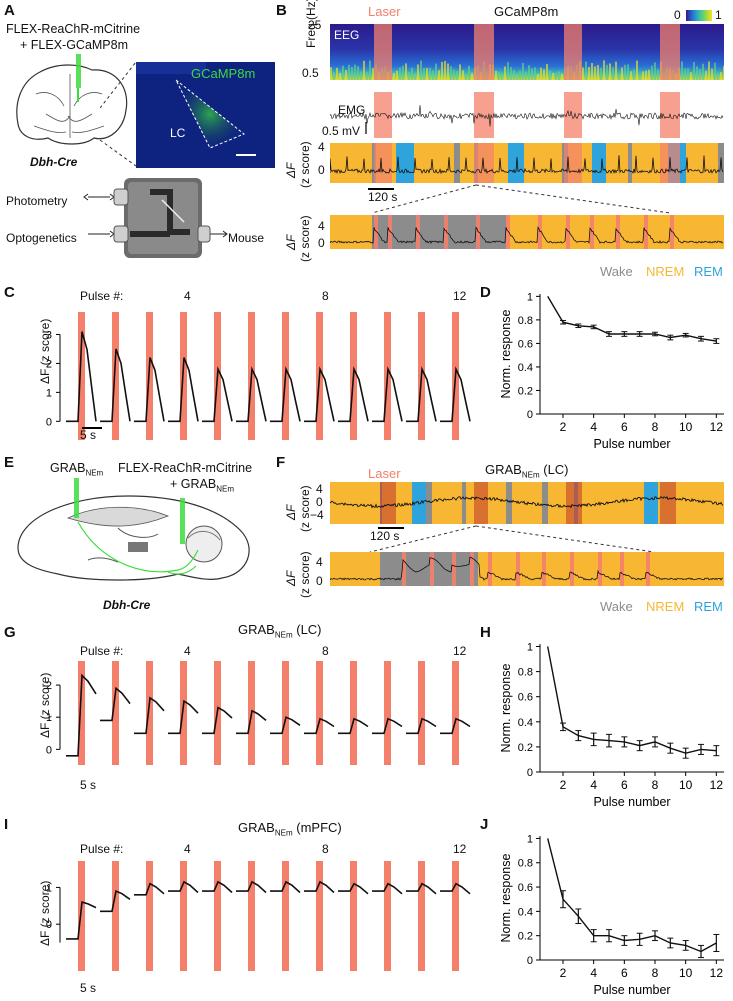 The image size is (733, 1001). I want to click on b-time-scale: 120 s, so click(383, 197).